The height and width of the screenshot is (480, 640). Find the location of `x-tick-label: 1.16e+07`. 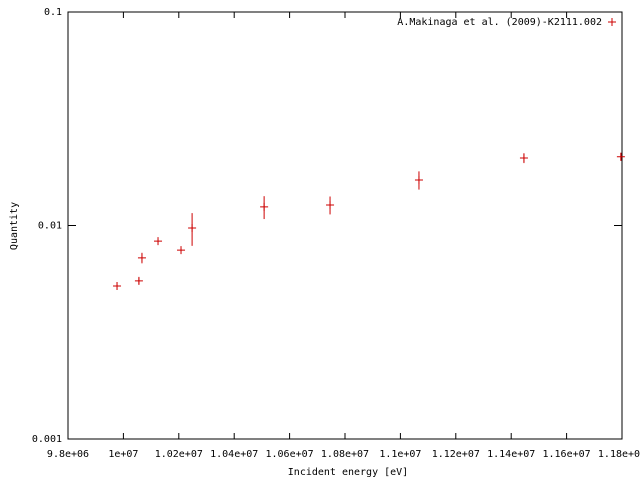

x-tick-label: 1.16e+07 is located at coordinates (567, 454).